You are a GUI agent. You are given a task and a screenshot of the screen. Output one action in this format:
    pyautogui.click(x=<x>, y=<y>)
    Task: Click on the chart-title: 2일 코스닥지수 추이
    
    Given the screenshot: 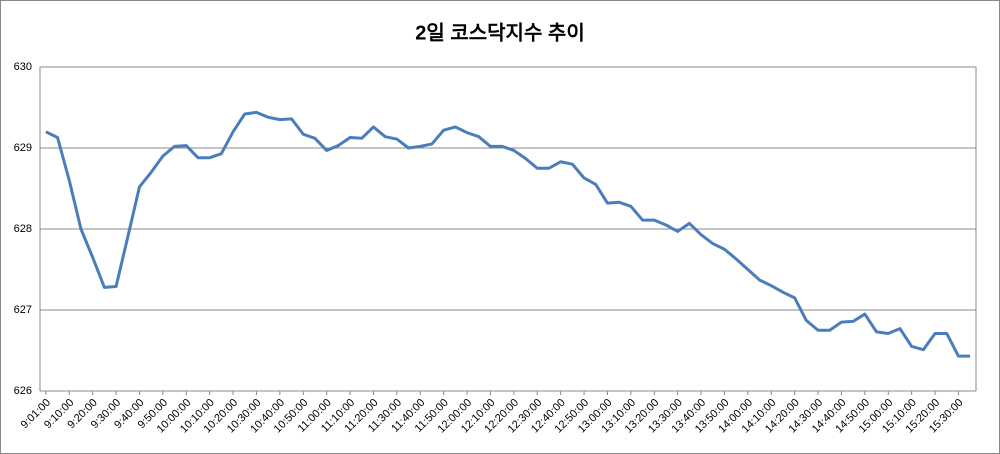 What is the action you would take?
    pyautogui.click(x=499, y=32)
    